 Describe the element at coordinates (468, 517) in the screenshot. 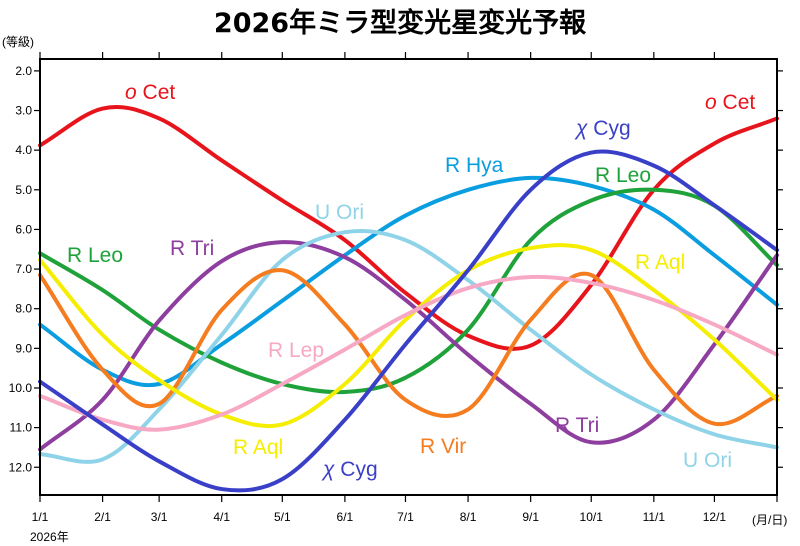

I see `x-tick-label: 8/1` at that location.